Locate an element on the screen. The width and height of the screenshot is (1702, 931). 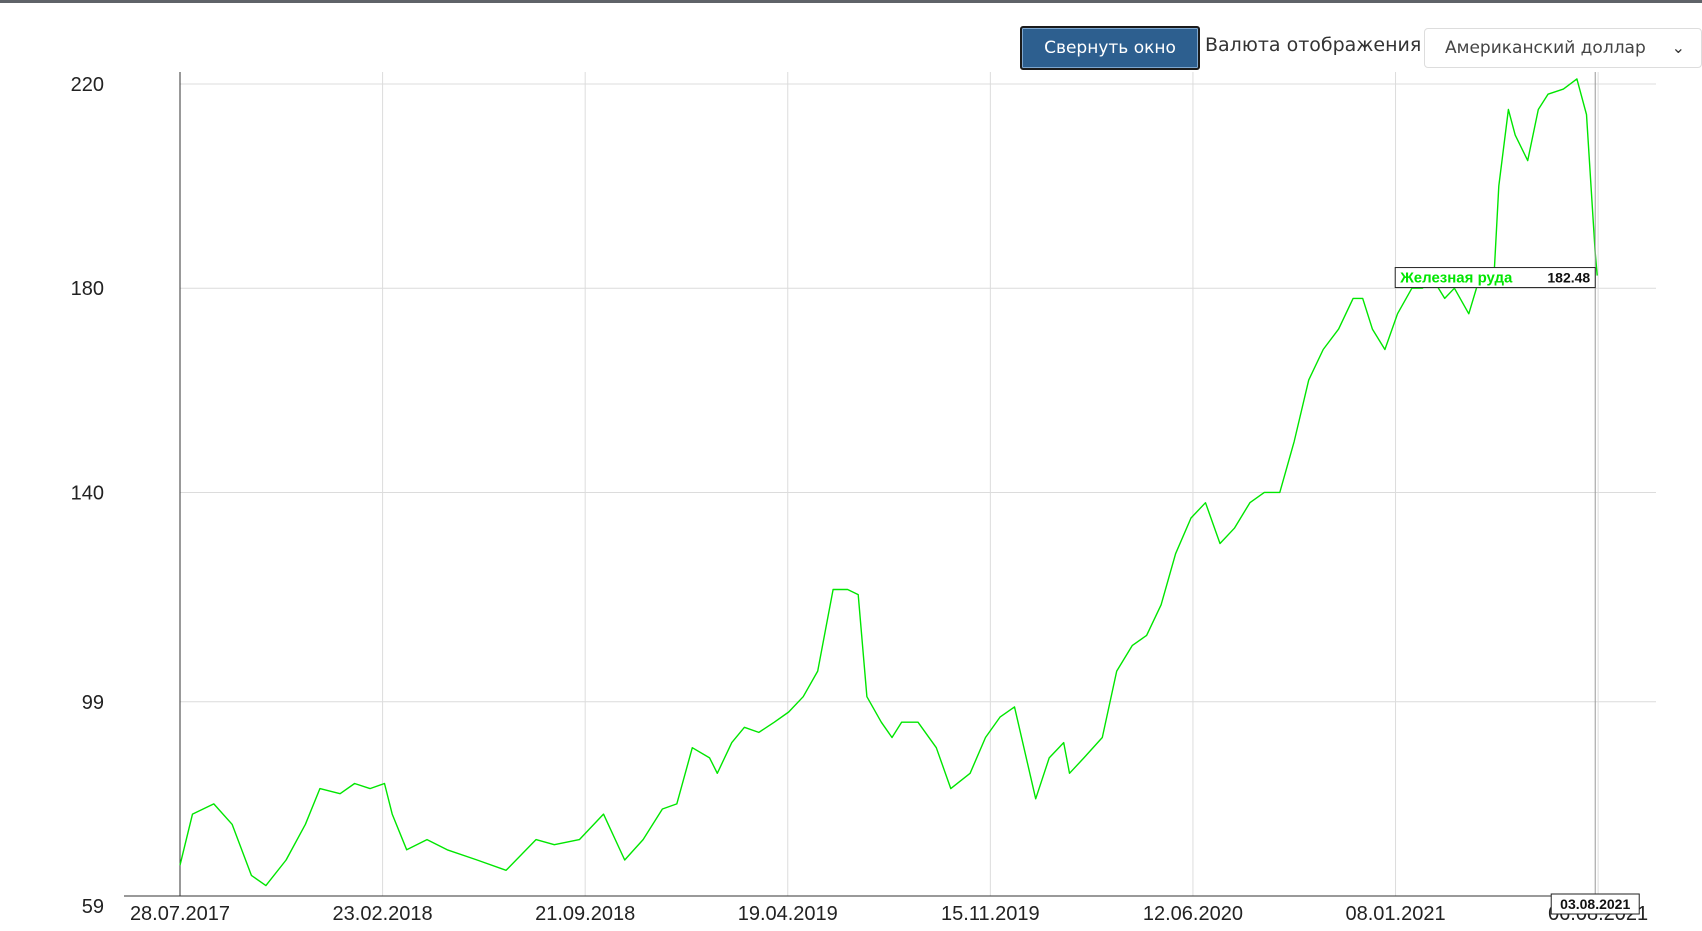
y-tick-label: 180 is located at coordinates (87, 289).